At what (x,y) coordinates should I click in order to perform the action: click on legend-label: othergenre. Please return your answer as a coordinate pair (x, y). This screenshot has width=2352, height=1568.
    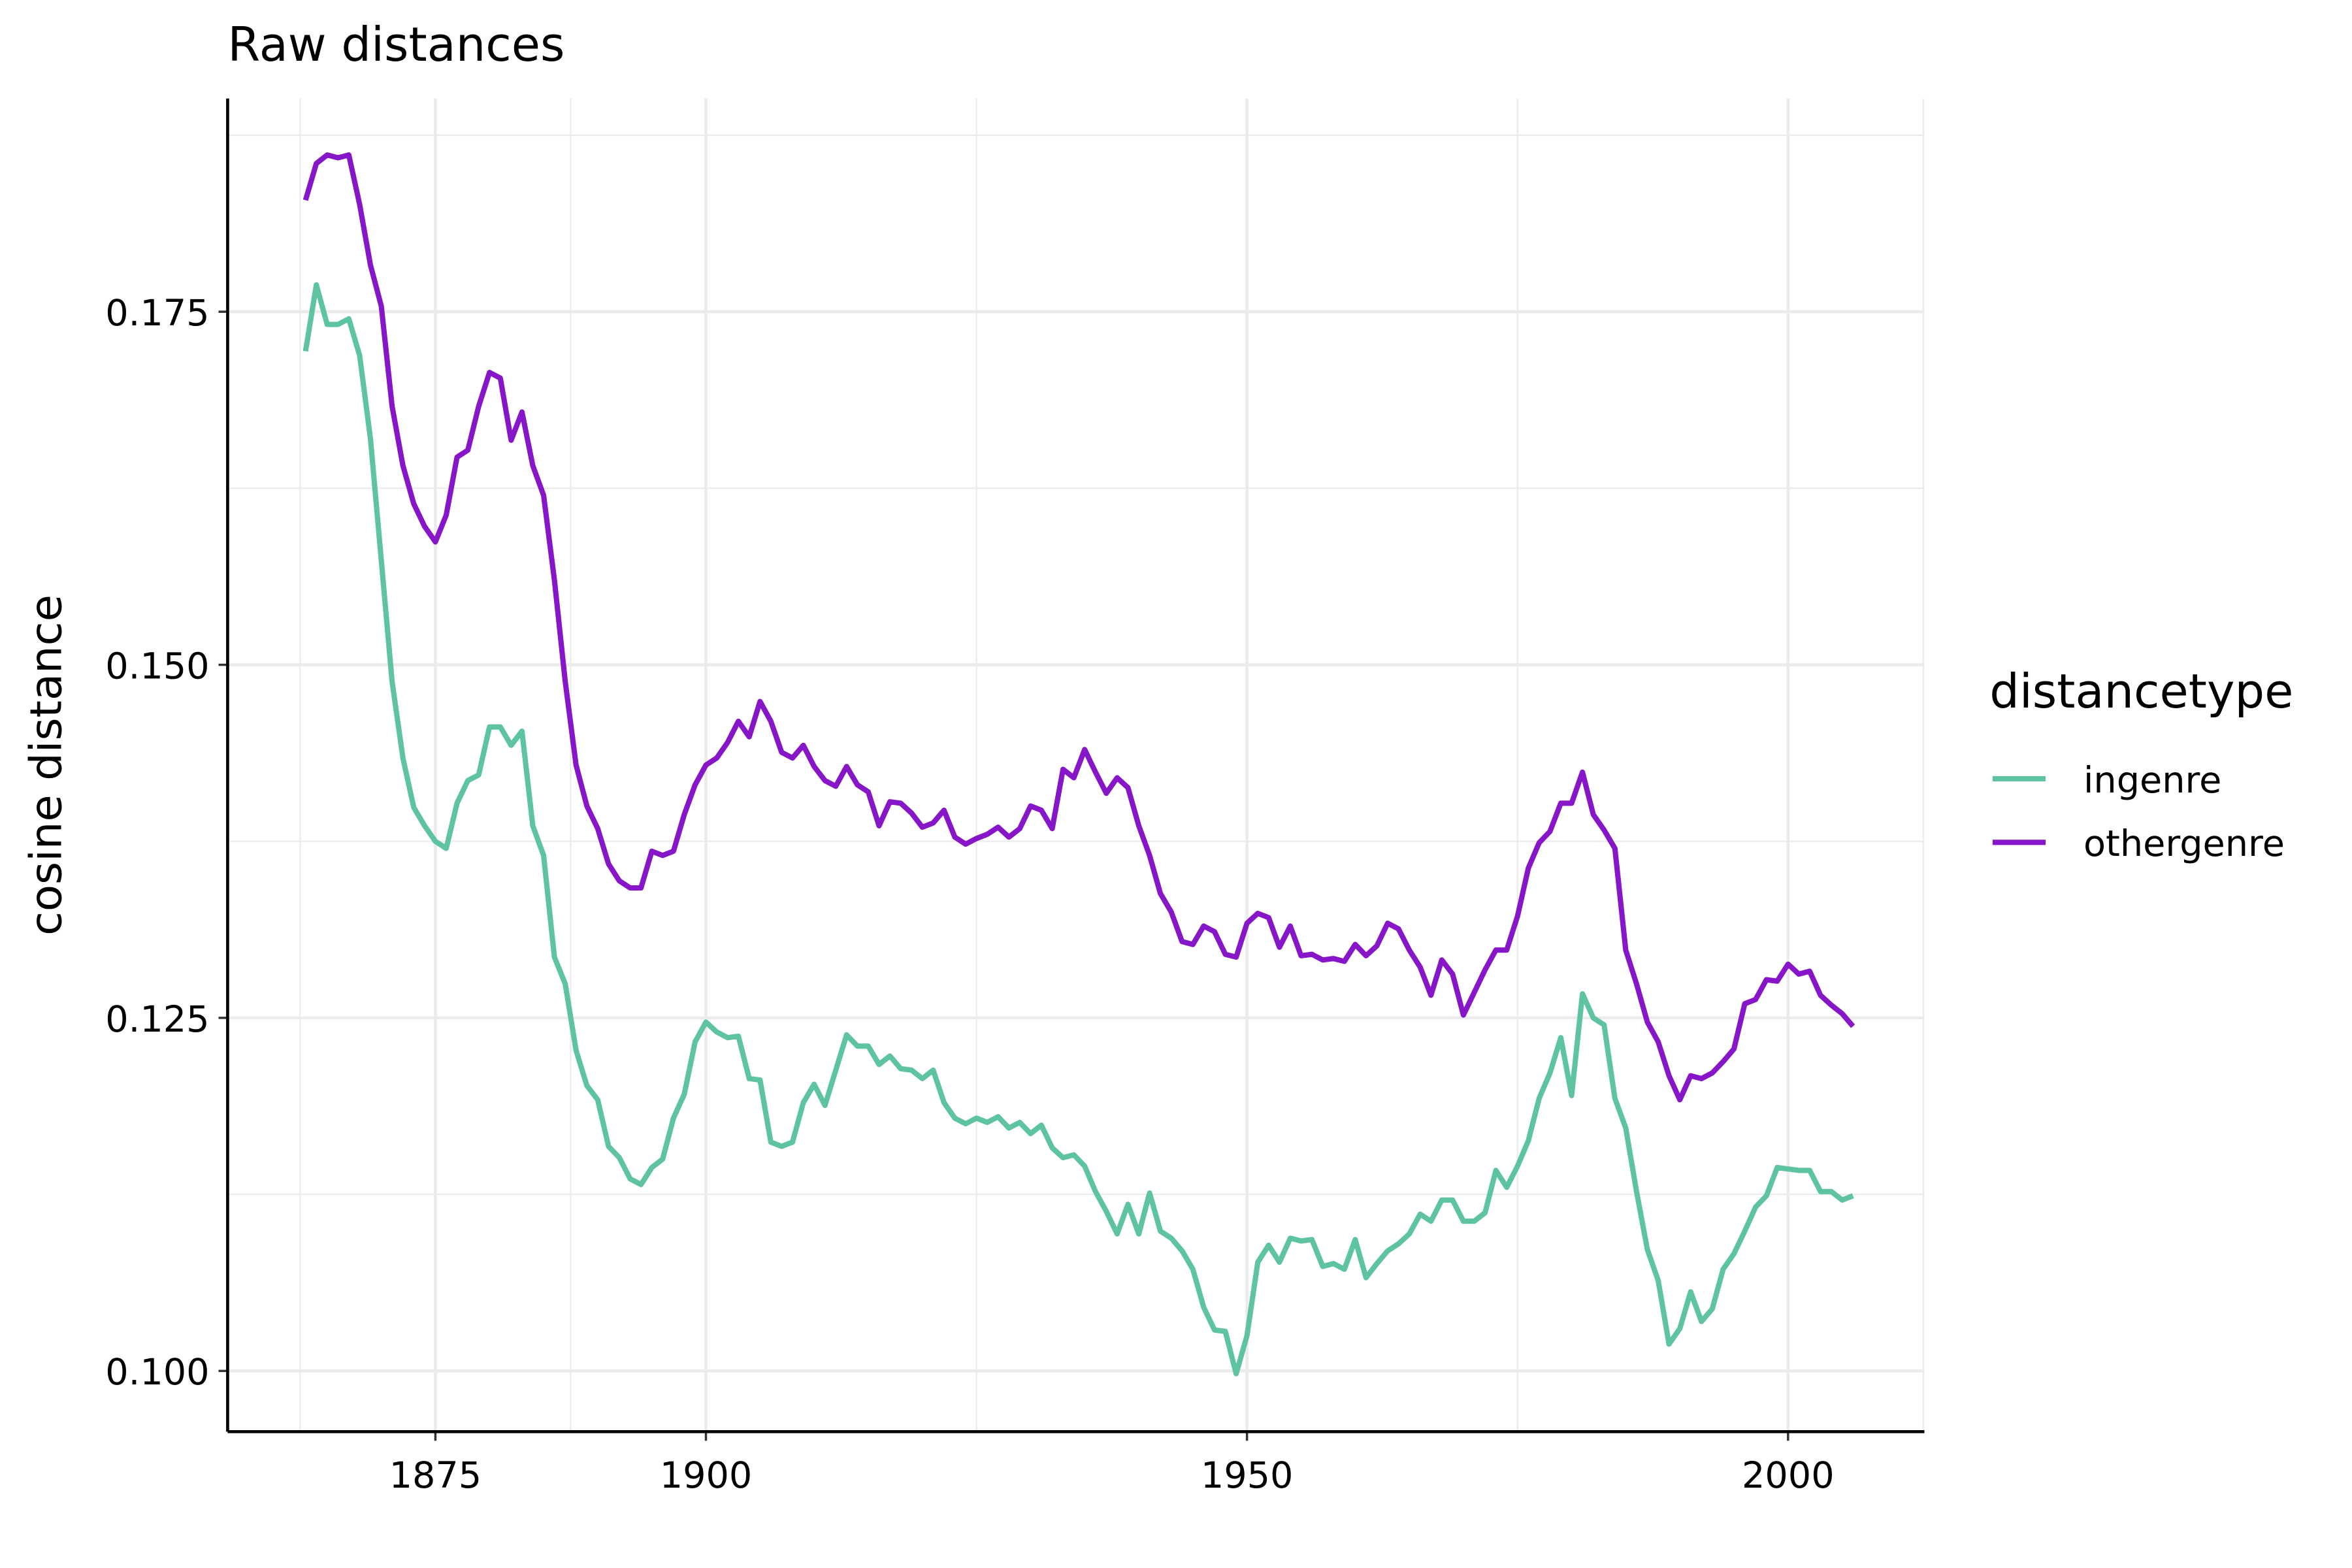
    Looking at the image, I should click on (2184, 844).